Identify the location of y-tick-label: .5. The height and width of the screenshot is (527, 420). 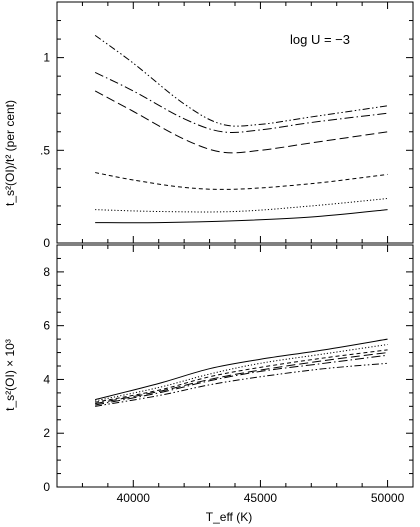
(45, 150).